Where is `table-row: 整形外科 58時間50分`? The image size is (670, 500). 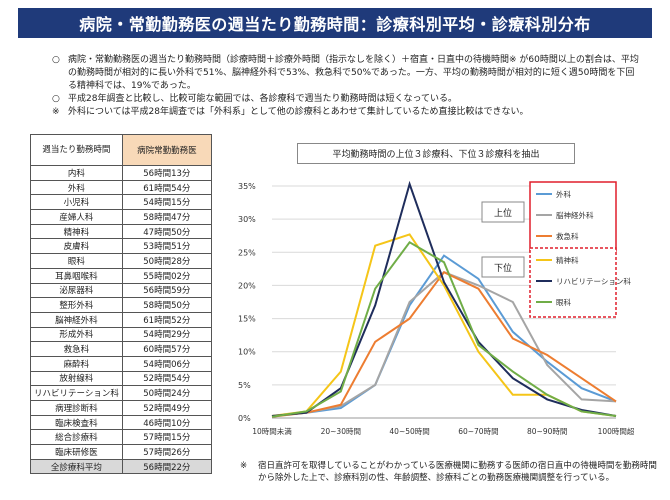 table-row: 整形外科 58時間50分 is located at coordinates (121, 305).